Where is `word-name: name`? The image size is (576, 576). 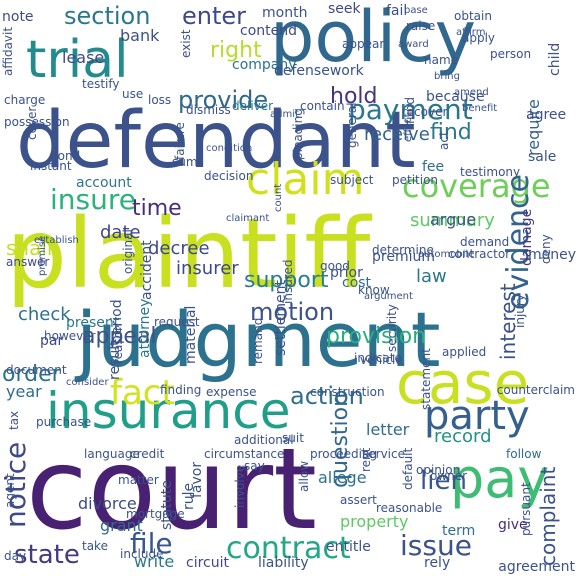 word-name: name is located at coordinates (441, 60).